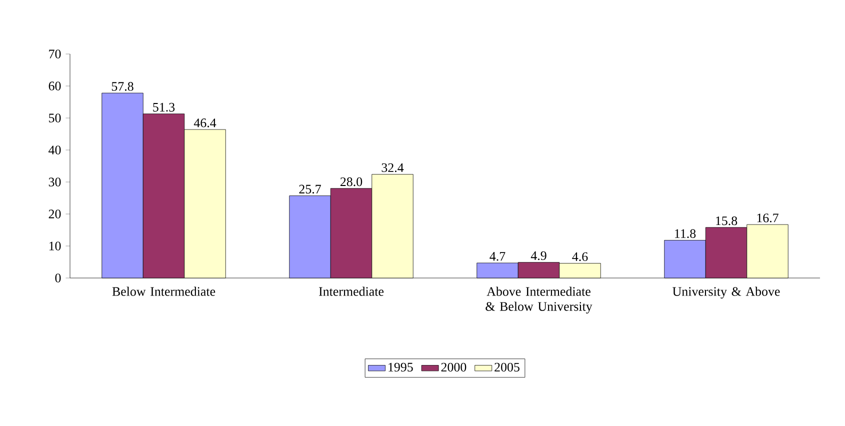  Describe the element at coordinates (539, 300) in the screenshot. I see `x-tick-label: Above Intermediate & Below University` at that location.